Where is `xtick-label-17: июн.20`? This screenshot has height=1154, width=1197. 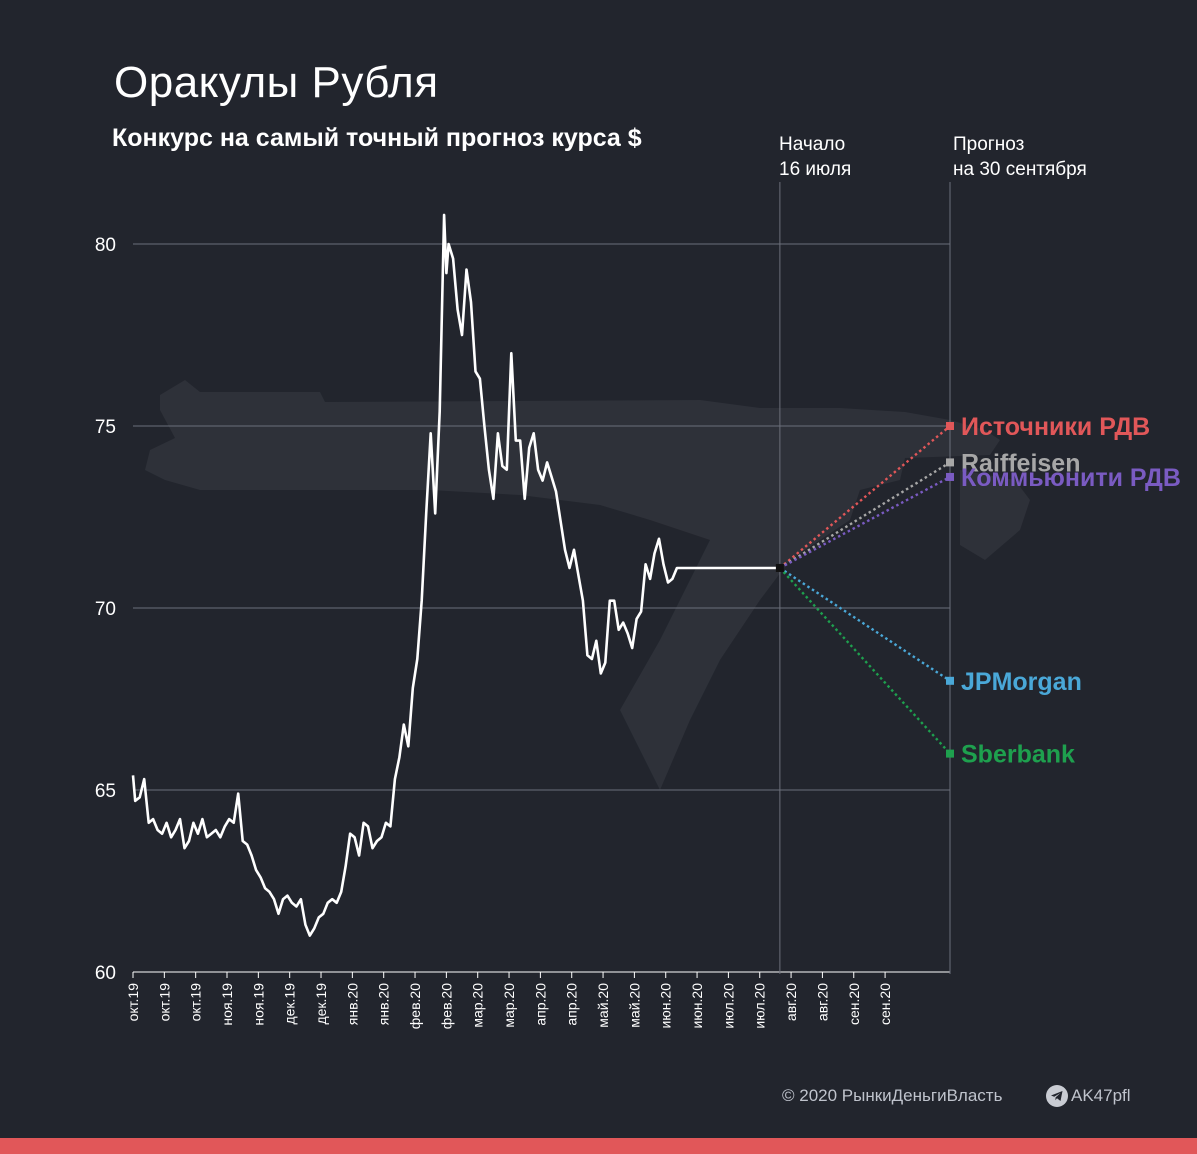
xtick-label-17: июн.20 is located at coordinates (666, 1006).